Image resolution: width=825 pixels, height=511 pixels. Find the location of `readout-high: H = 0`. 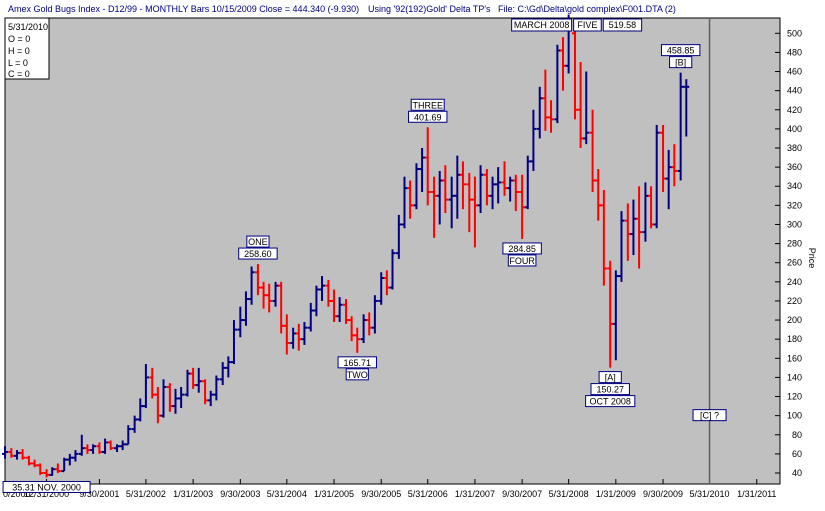

readout-high: H = 0 is located at coordinates (19, 51).